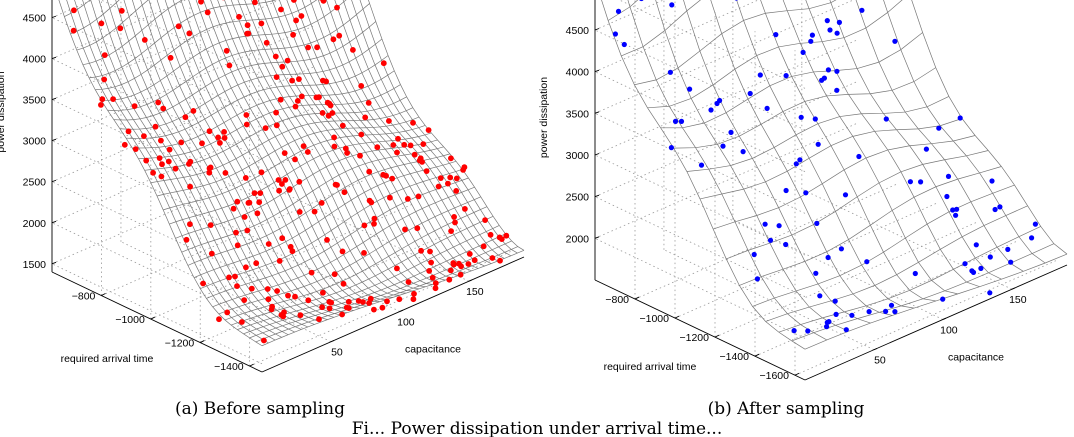 This screenshot has width=1074, height=437. Describe the element at coordinates (202, 341) in the screenshot. I see `y-tick-mark` at that location.